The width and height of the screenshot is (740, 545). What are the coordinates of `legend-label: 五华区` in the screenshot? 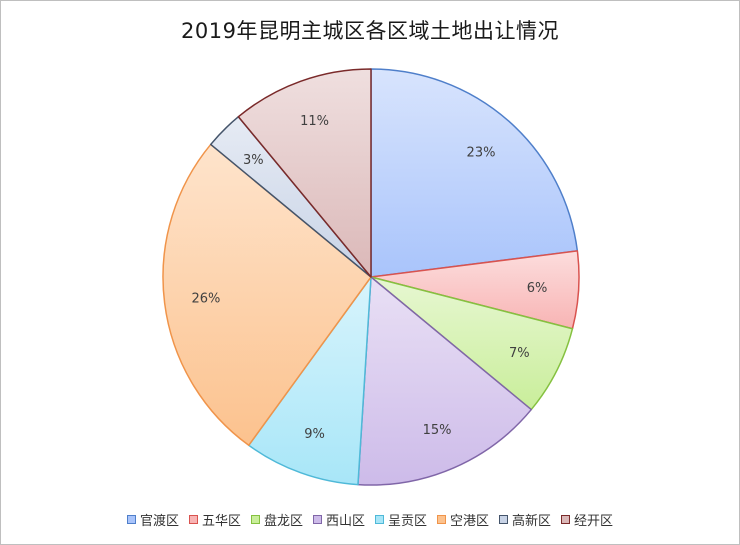 It's located at (221, 521).